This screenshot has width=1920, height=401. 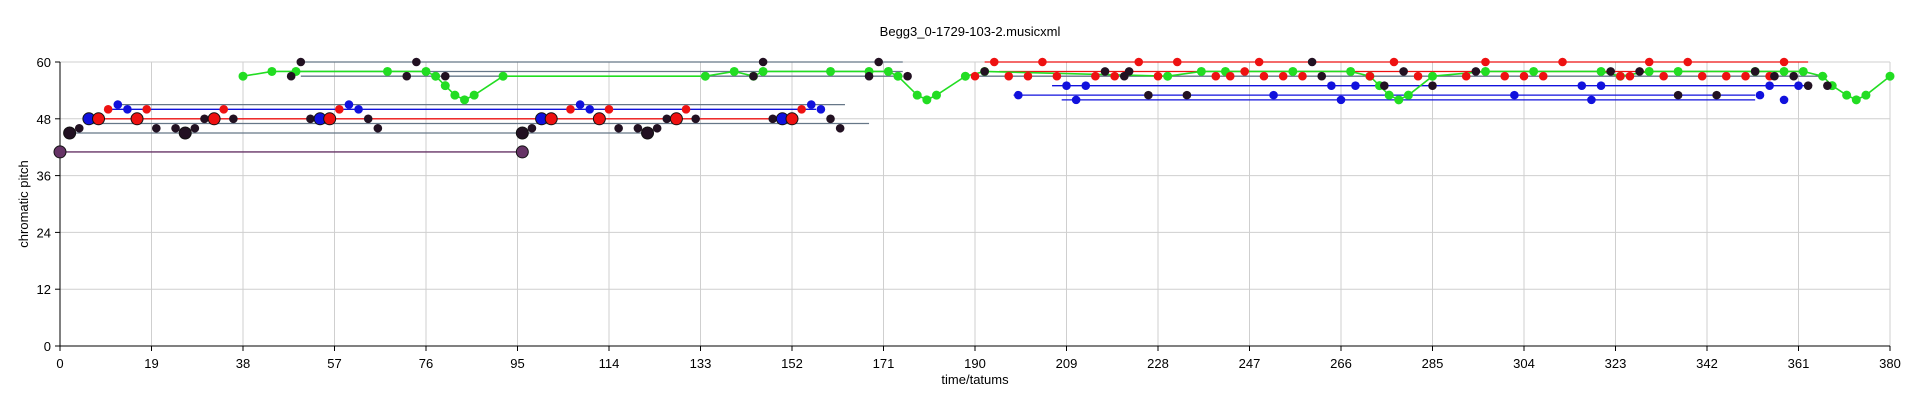 What do you see at coordinates (1250, 363) in the screenshot?
I see `x-tick-label: 247` at bounding box center [1250, 363].